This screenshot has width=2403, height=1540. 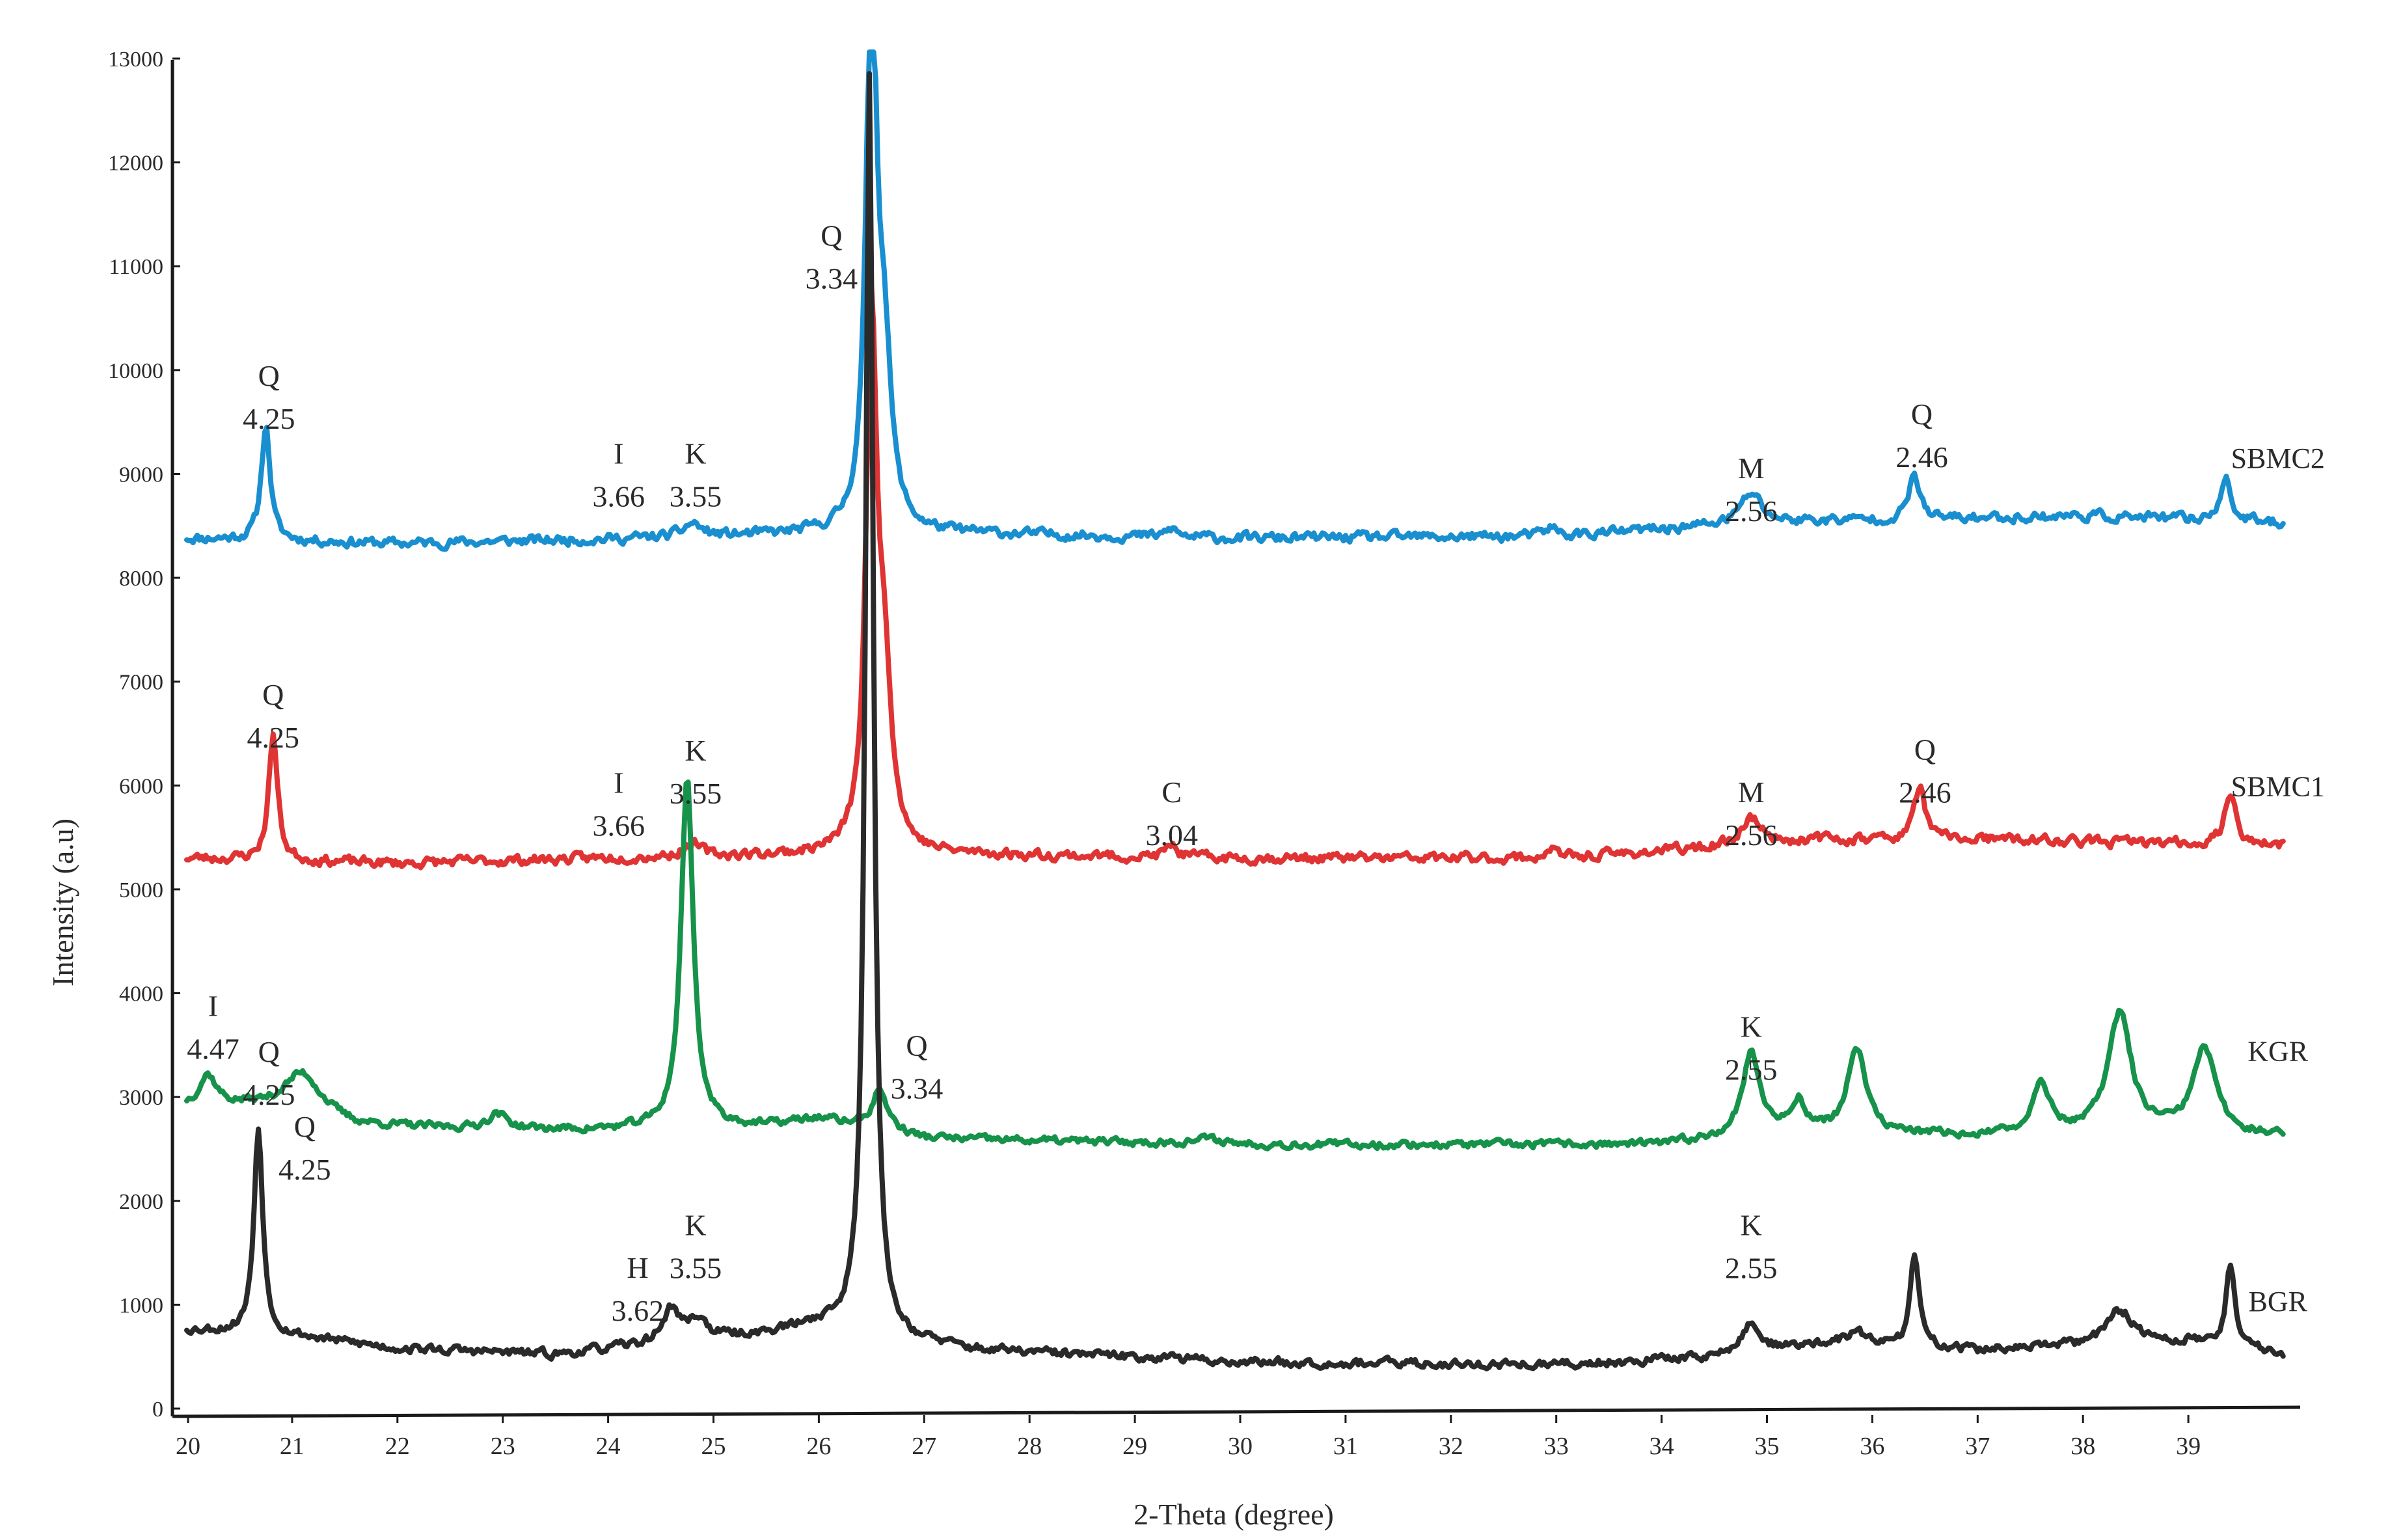 I want to click on y-tick-label: 7000, so click(x=141, y=683).